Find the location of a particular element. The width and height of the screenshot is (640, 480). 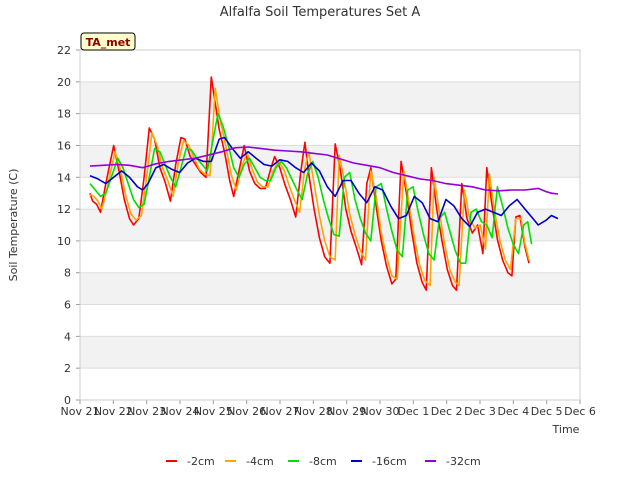

x-tick-label: Dec 6 is located at coordinates (580, 411).